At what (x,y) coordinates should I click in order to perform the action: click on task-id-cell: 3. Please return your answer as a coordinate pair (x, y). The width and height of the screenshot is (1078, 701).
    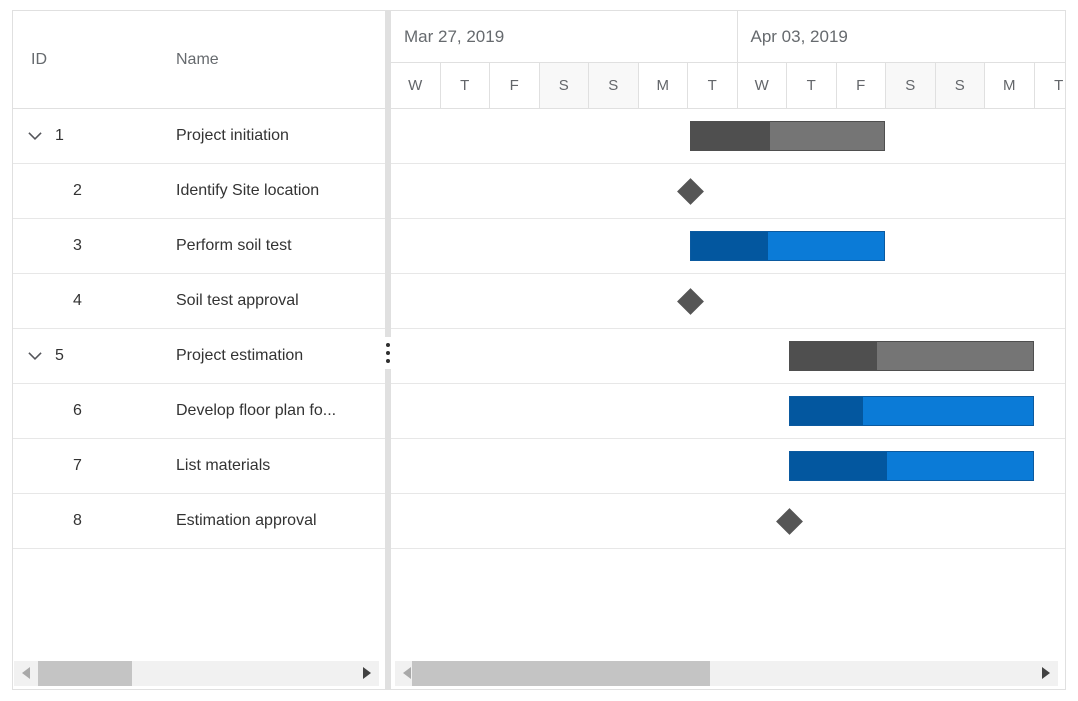
    Looking at the image, I should click on (88, 246).